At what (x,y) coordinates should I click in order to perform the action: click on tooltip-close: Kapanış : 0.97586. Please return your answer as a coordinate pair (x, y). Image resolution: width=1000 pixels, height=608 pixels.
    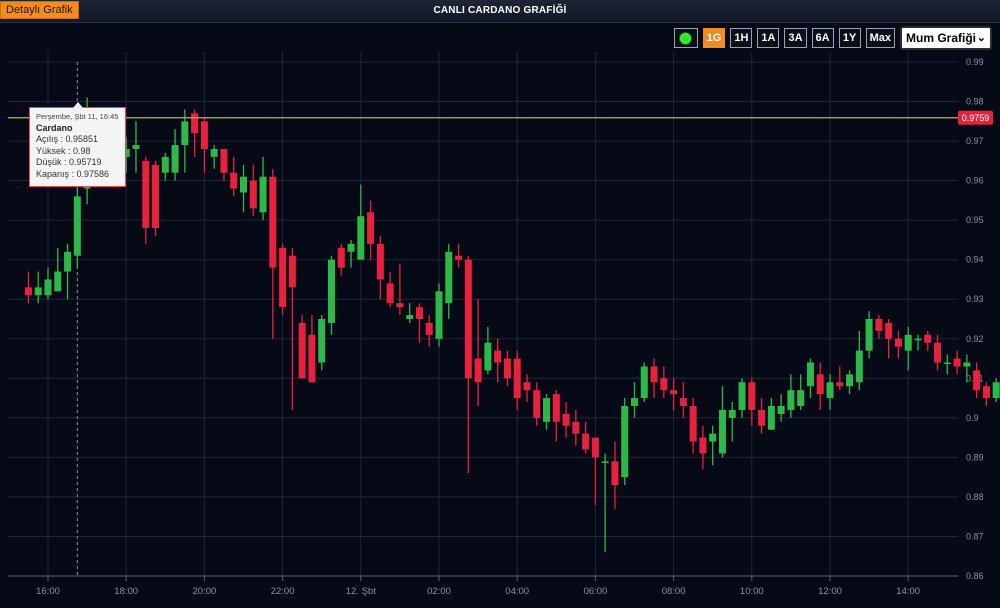
    Looking at the image, I should click on (73, 173).